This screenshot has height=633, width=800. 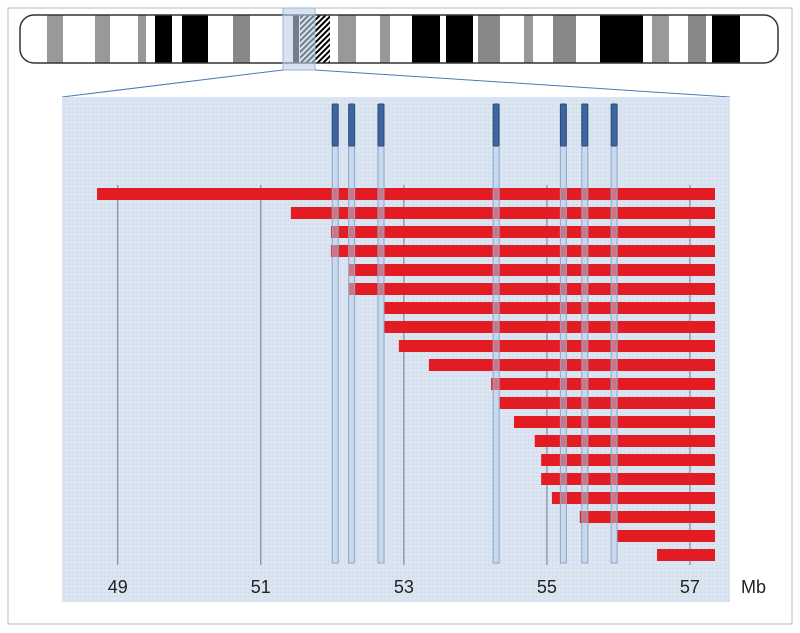 What do you see at coordinates (753, 587) in the screenshot?
I see `x-unit: Mb` at bounding box center [753, 587].